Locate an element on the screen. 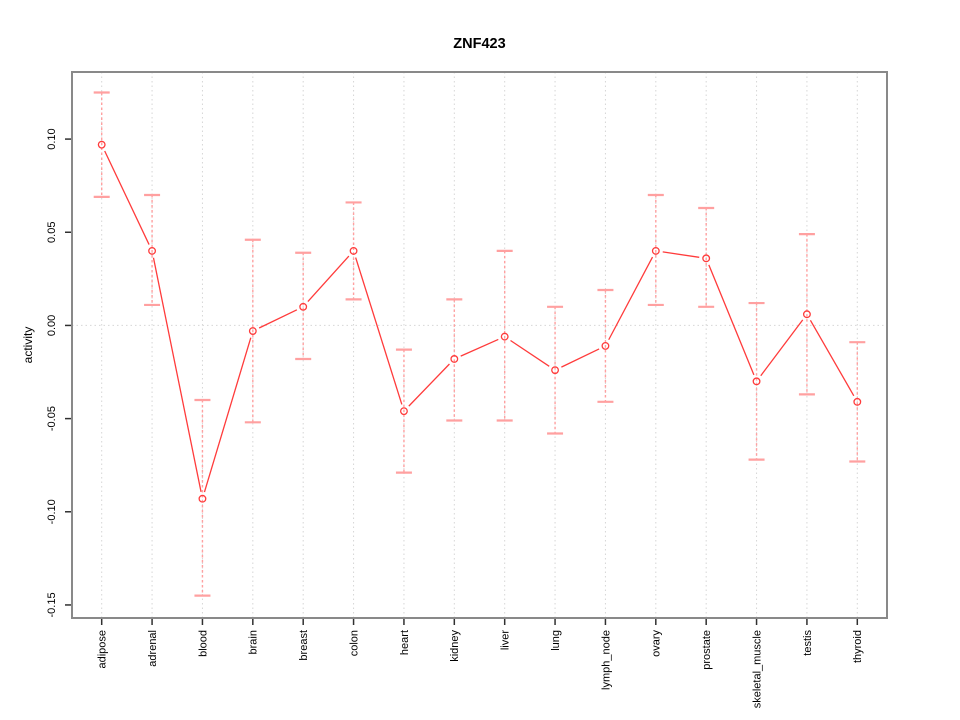 The image size is (960, 720). x-tick-label: heart is located at coordinates (405, 642).